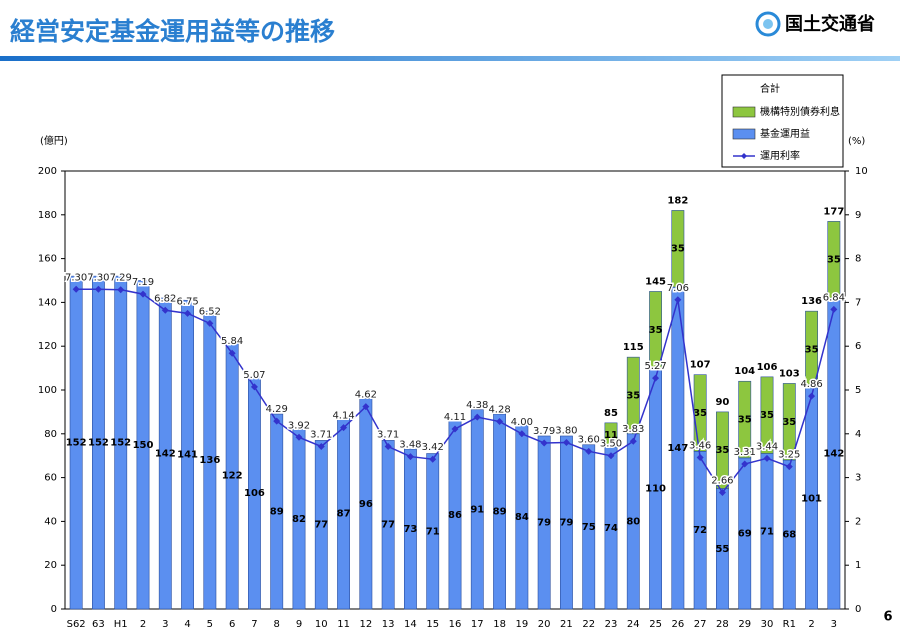 This screenshot has height=644, width=900. What do you see at coordinates (277, 409) in the screenshot?
I see `rate-label: 4.29` at bounding box center [277, 409].